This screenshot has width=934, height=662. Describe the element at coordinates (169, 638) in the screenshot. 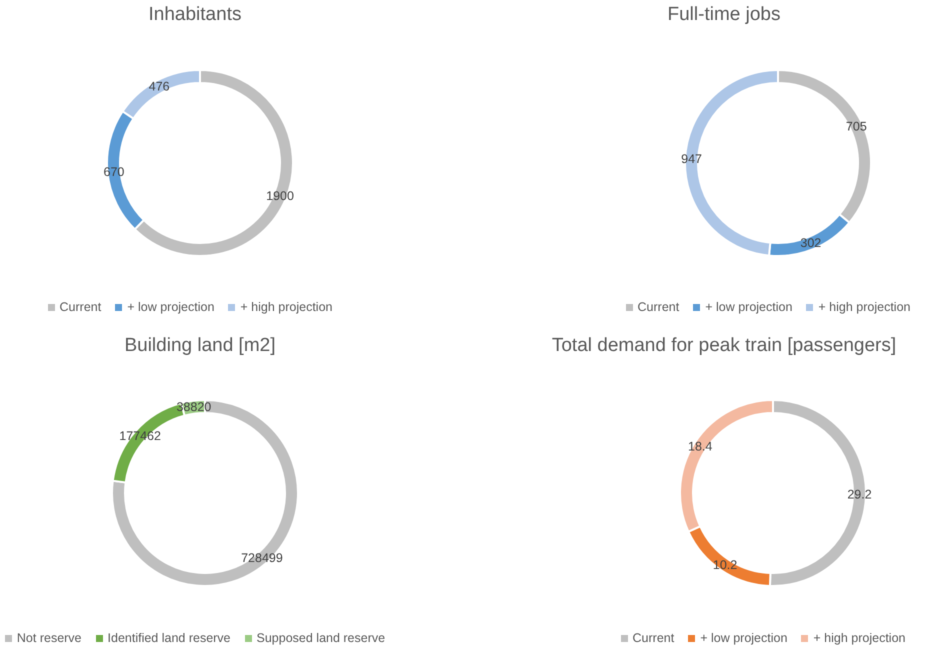

I see `legend-label: Identified land reserve` at that location.